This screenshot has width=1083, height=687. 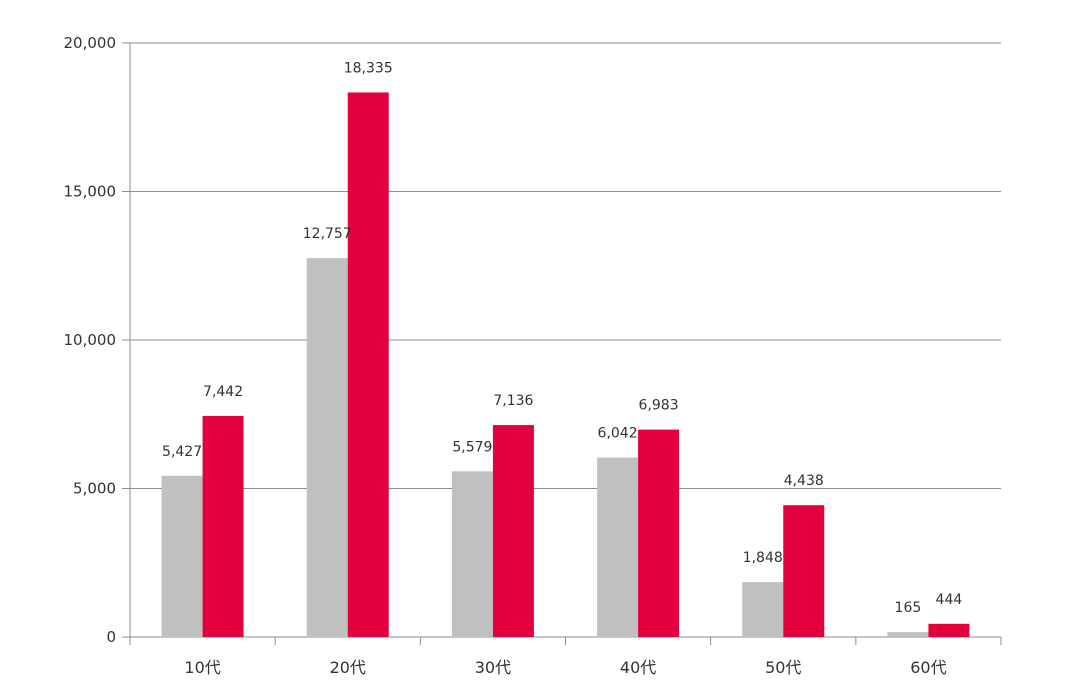 I want to click on x-tick-label: 60代, so click(x=928, y=667).